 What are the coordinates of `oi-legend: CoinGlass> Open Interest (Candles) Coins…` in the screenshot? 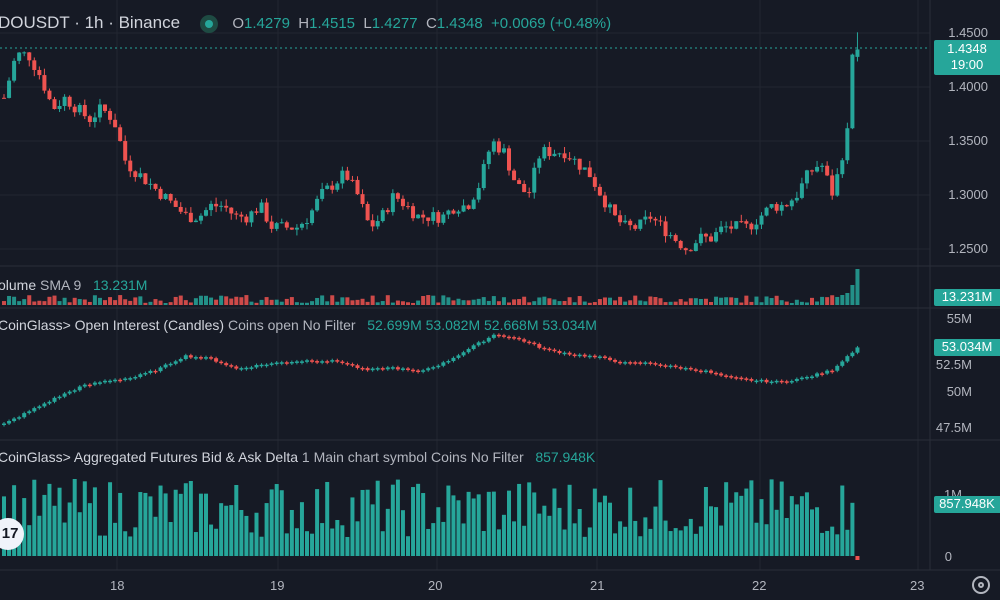 It's located at (298, 325).